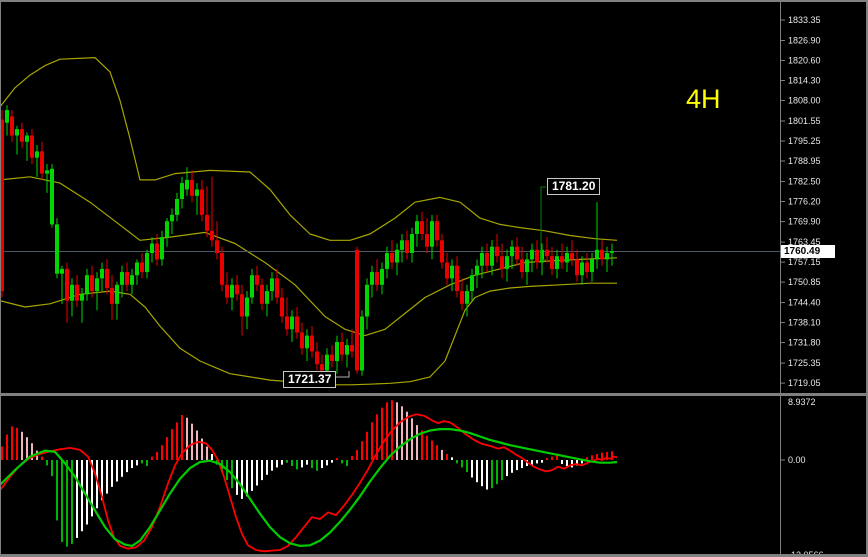  Describe the element at coordinates (804, 222) in the screenshot. I see `price-axis-tick-label: 1769.90` at that location.